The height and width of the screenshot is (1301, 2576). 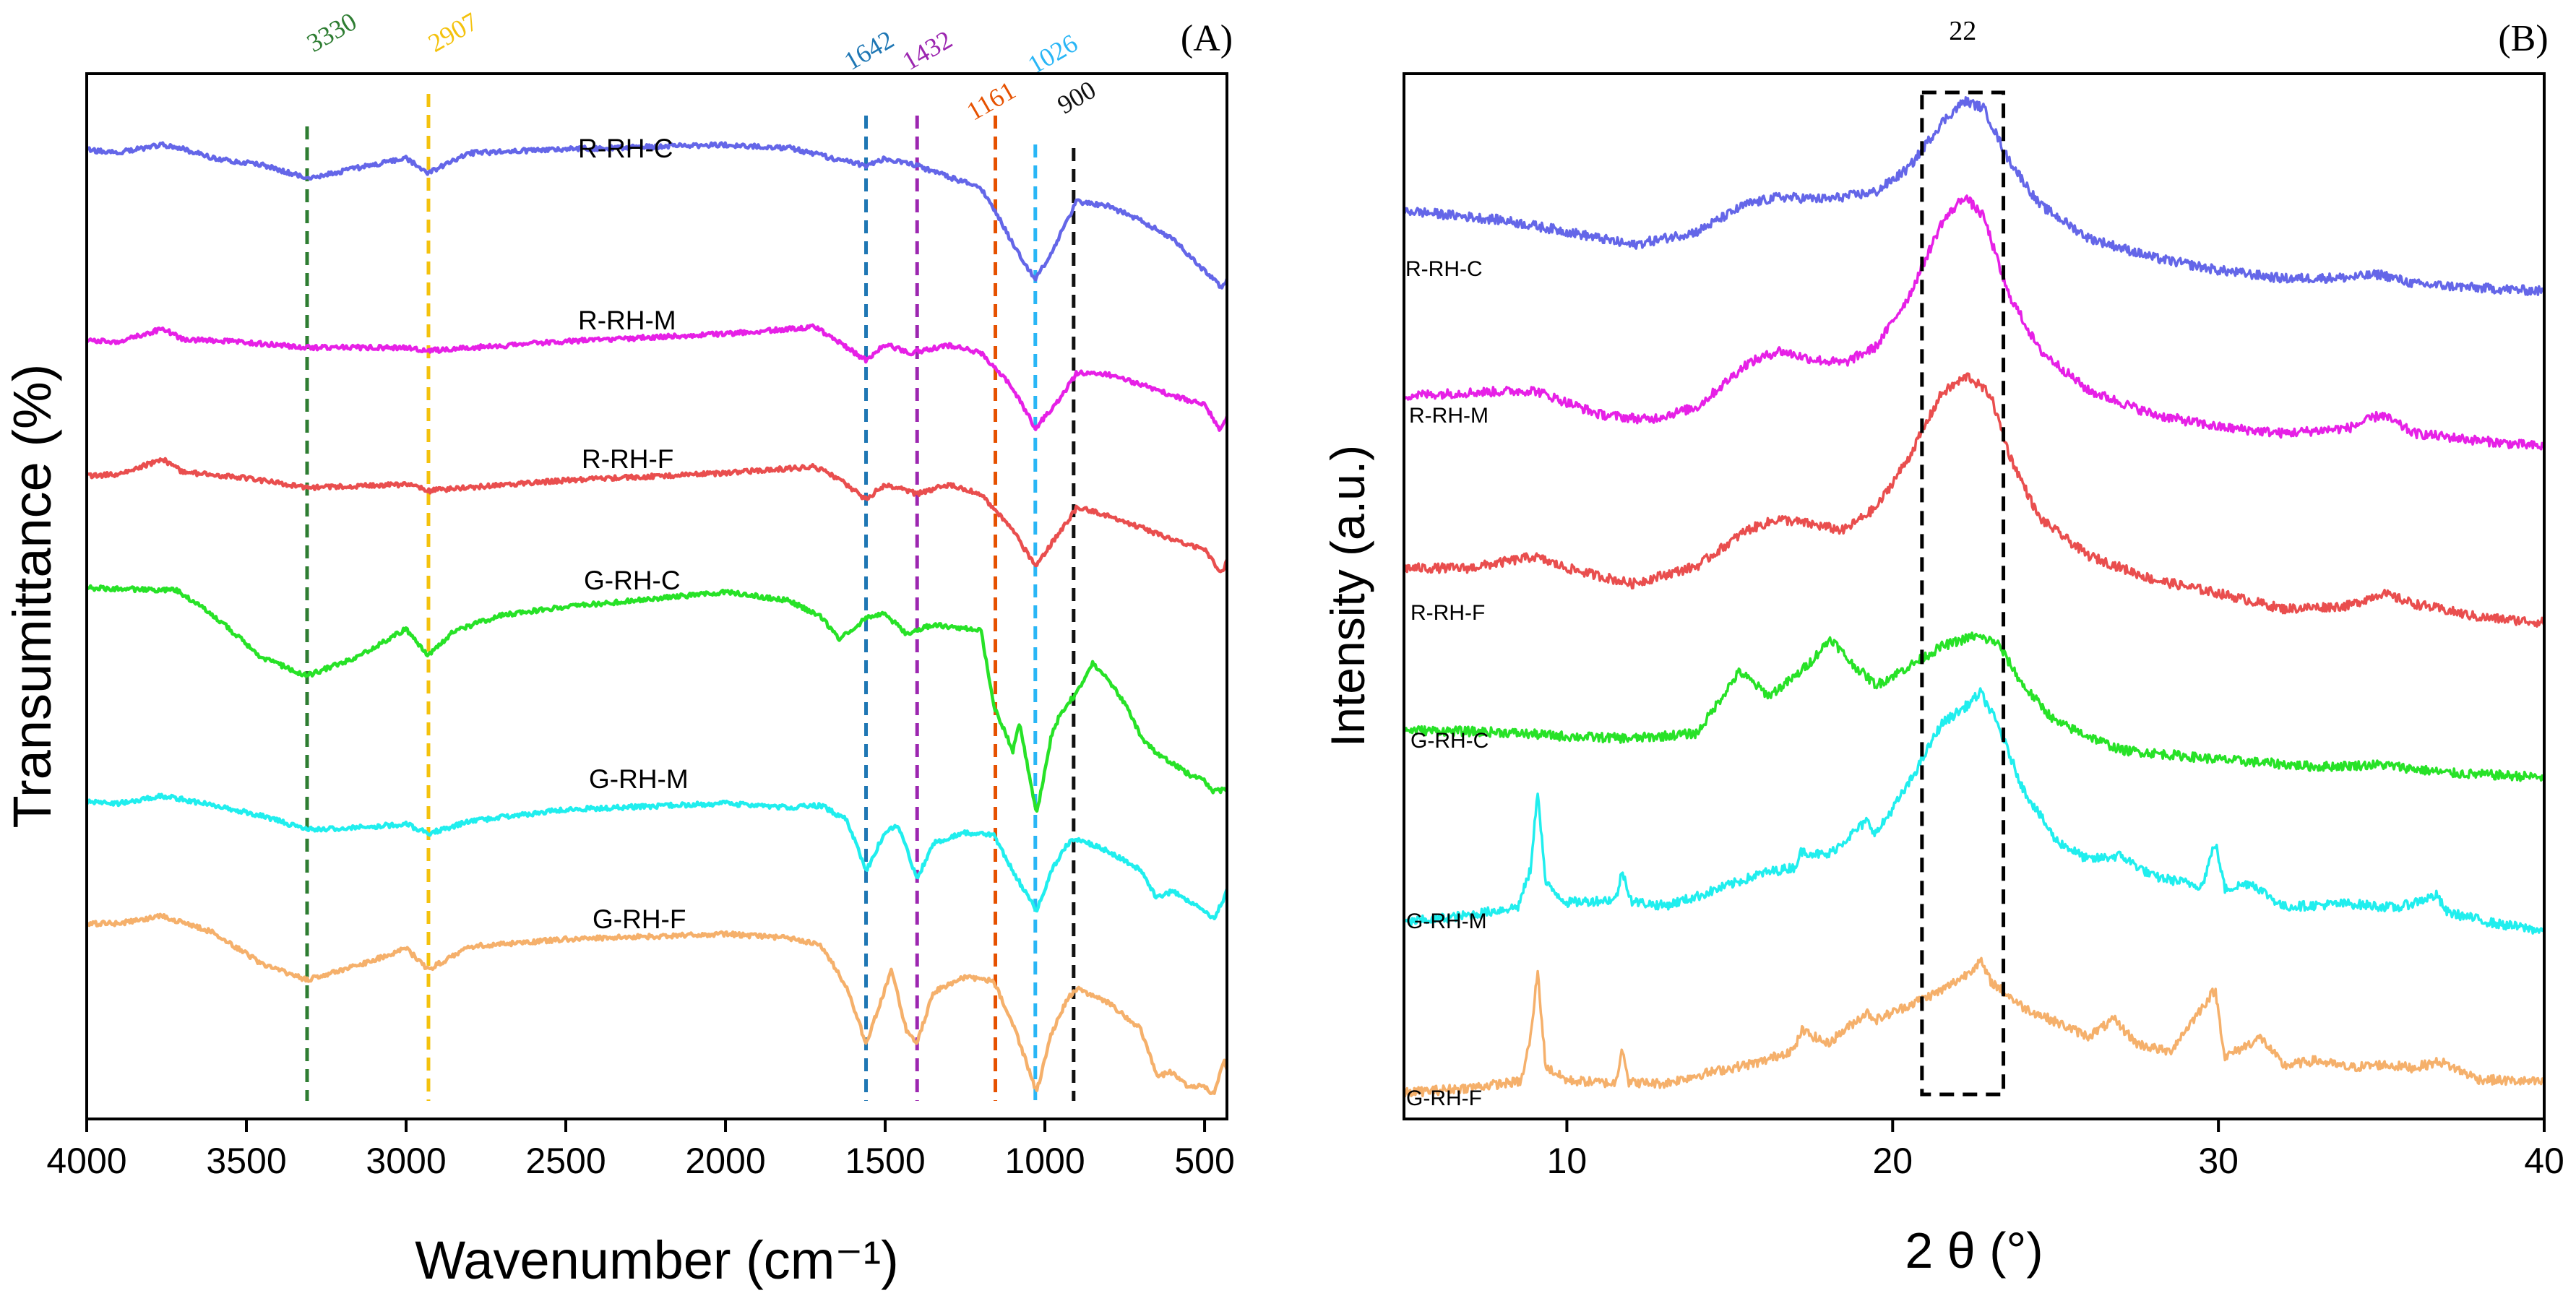 I want to click on highlight-box-label: 22, so click(x=1962, y=31).